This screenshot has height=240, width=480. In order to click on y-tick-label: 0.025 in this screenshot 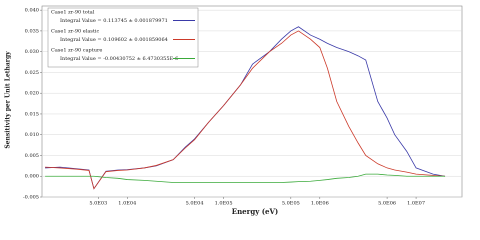, I will do `click(32, 73)`.